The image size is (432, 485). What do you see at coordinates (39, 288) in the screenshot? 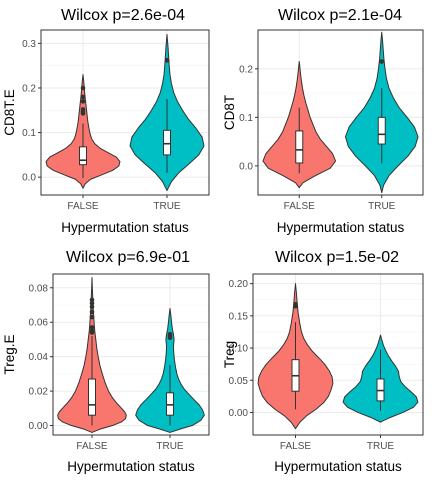
I see `y-tick-label: 0.08` at bounding box center [39, 288].